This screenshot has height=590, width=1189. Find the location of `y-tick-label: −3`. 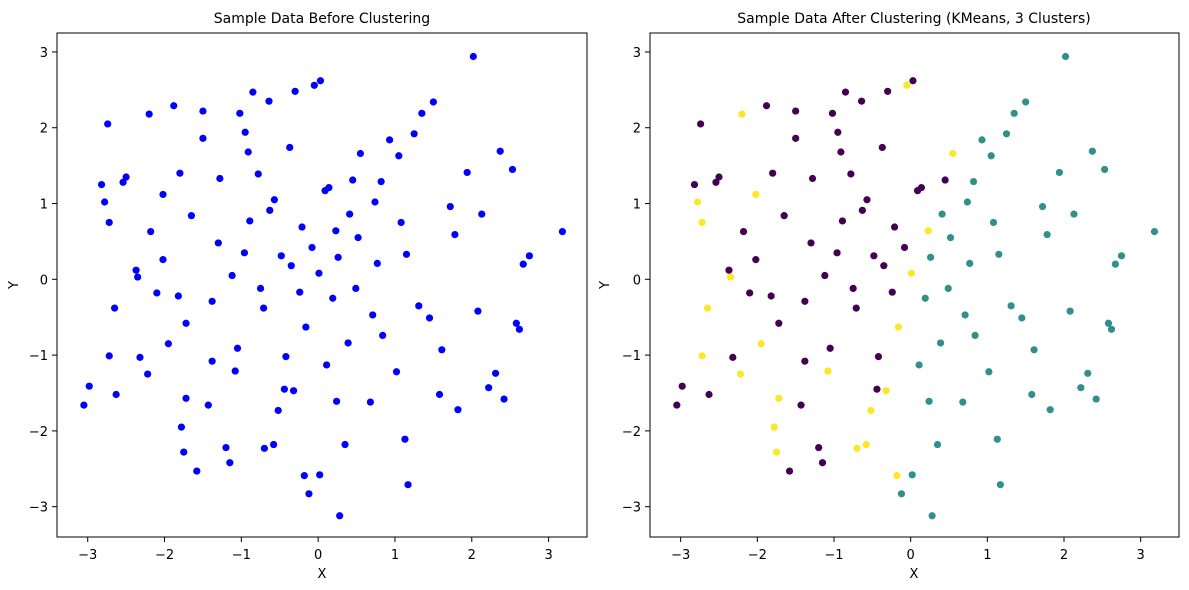

y-tick-label: −3 is located at coordinates (38, 508).